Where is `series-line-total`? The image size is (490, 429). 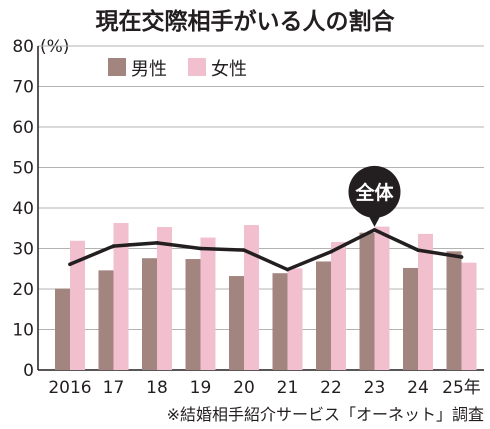
series-line-total is located at coordinates (266, 250).